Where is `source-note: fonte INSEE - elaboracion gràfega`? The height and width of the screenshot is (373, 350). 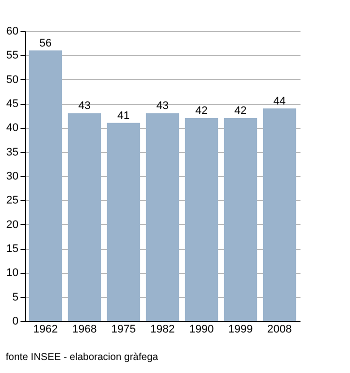
source-note: fonte INSEE - elaboracion gràfega is located at coordinates (82, 357).